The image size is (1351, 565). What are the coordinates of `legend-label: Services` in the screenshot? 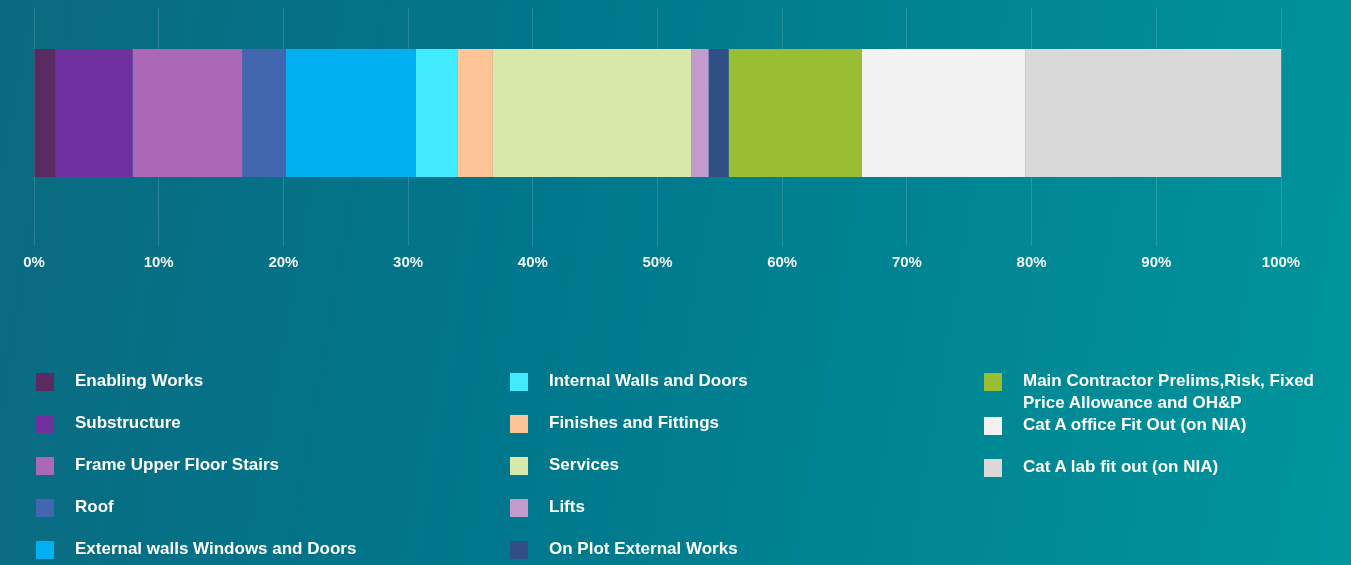 It's located at (584, 465).